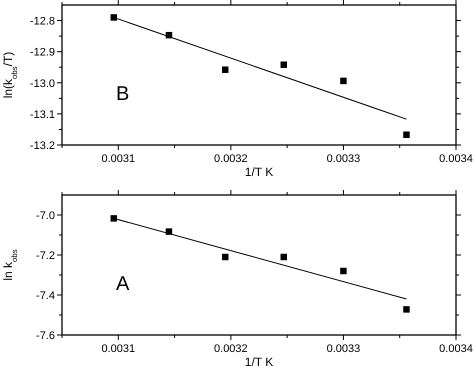 The image size is (474, 376). Describe the element at coordinates (42, 84) in the screenshot. I see `y-tick-label: -13.0` at that location.